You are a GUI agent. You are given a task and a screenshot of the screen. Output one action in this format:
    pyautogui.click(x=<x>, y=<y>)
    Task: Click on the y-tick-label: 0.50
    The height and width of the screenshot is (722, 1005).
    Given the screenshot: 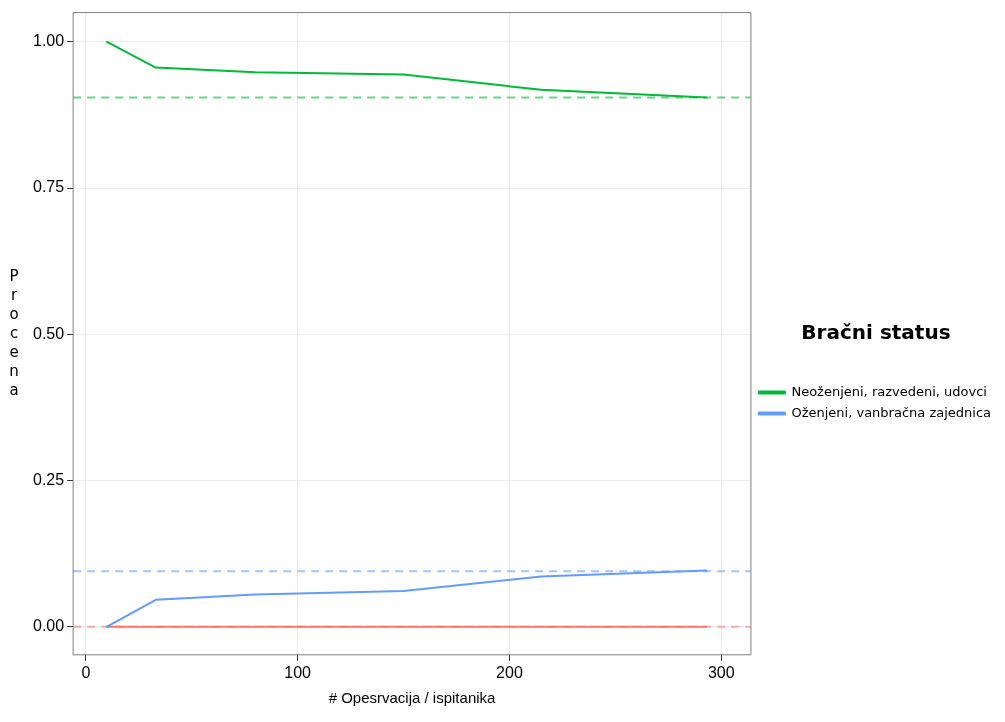 What is the action you would take?
    pyautogui.click(x=49, y=333)
    